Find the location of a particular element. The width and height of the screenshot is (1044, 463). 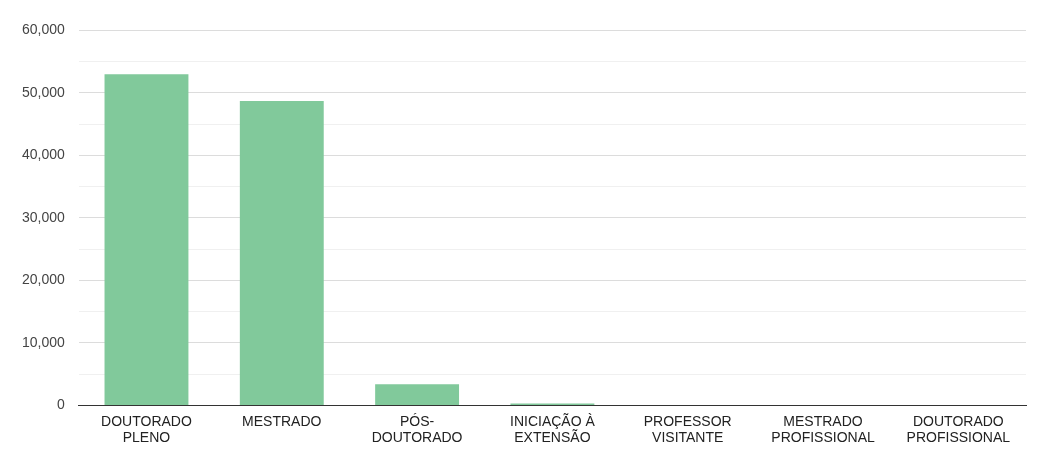

y-tick-label: 30,000 is located at coordinates (43, 216).